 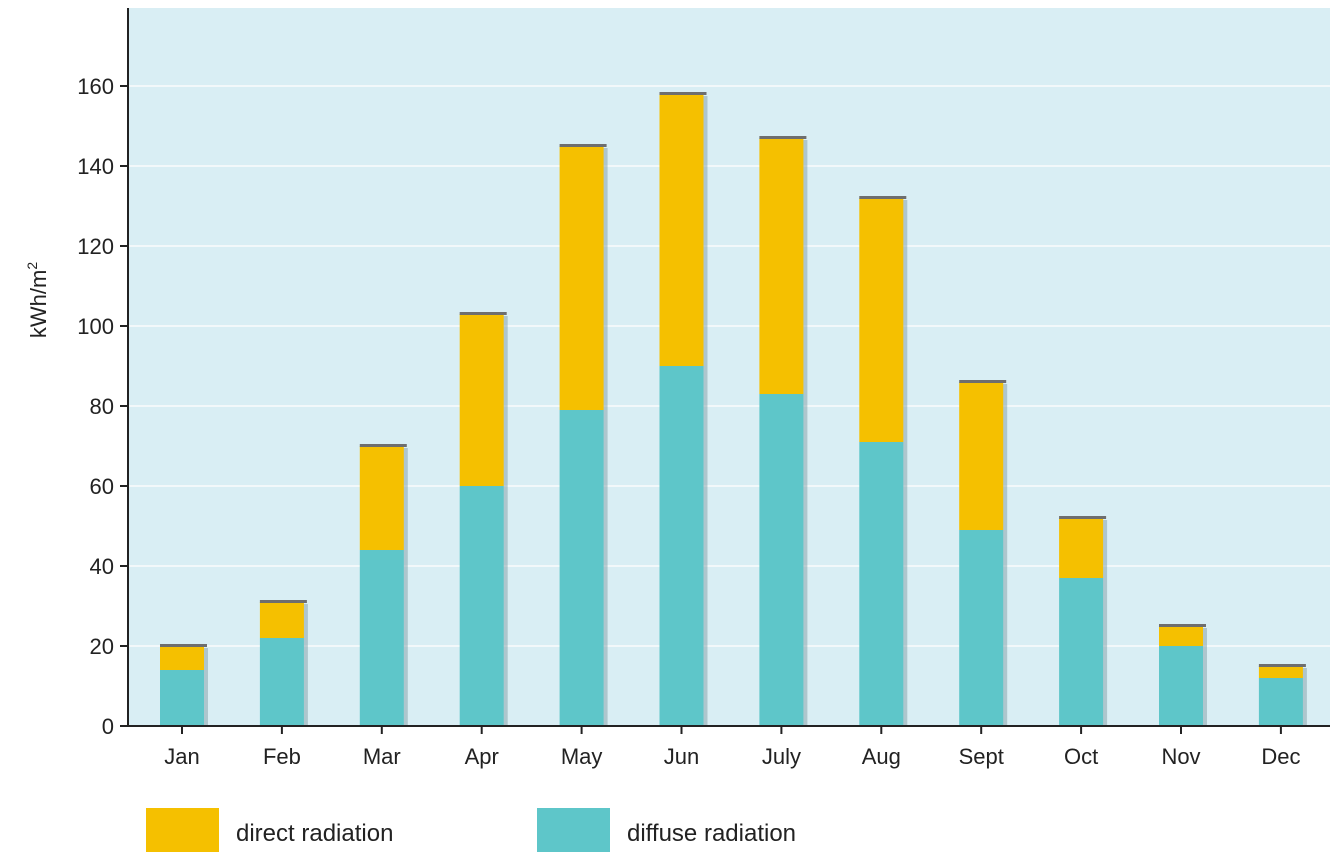 What do you see at coordinates (881, 756) in the screenshot?
I see `x-tick-label: Aug` at bounding box center [881, 756].